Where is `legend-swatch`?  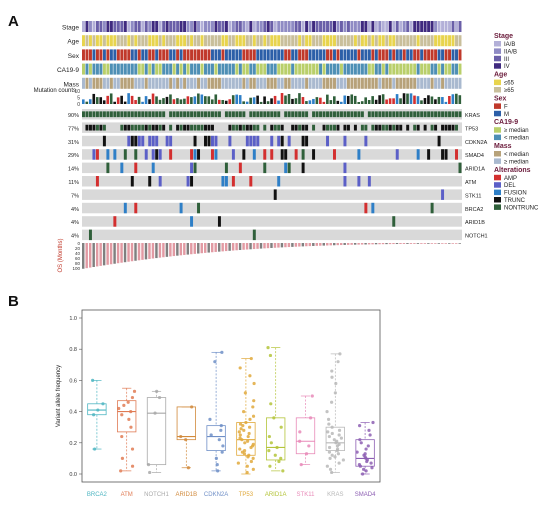 legend-swatch is located at coordinates (497, 44).